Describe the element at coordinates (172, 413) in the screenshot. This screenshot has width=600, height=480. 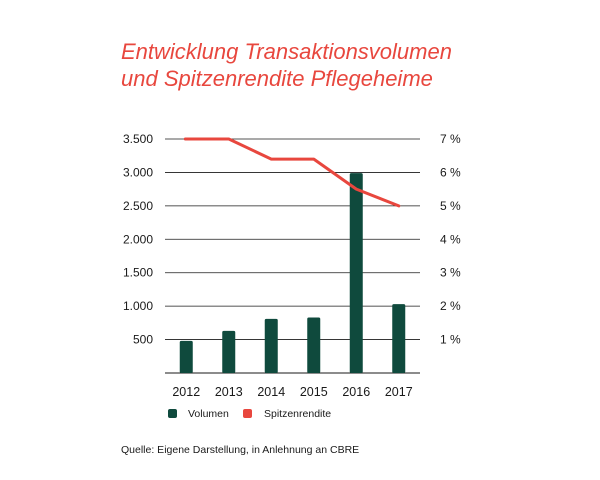
I see `legend-swatch-volumen` at that location.